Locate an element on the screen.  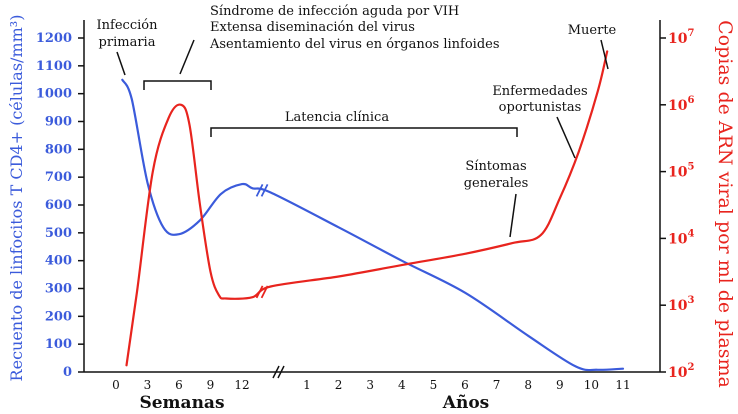
annotation-muerte: Muerte is located at coordinates (592, 30).